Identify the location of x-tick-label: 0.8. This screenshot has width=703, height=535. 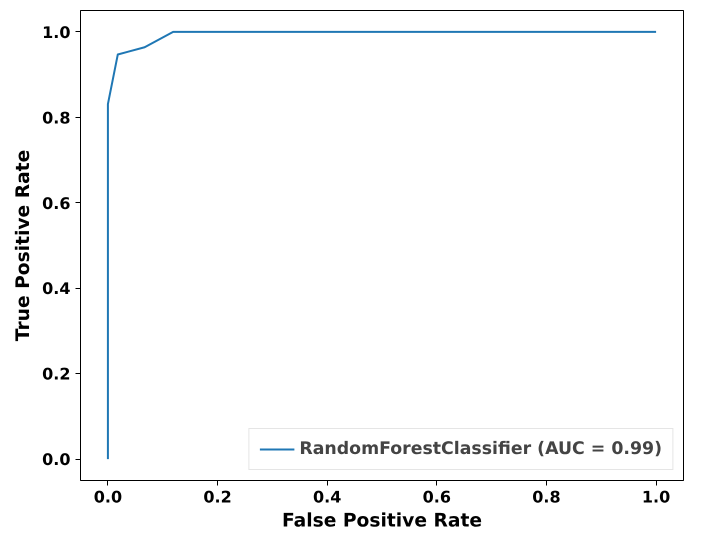
(546, 497).